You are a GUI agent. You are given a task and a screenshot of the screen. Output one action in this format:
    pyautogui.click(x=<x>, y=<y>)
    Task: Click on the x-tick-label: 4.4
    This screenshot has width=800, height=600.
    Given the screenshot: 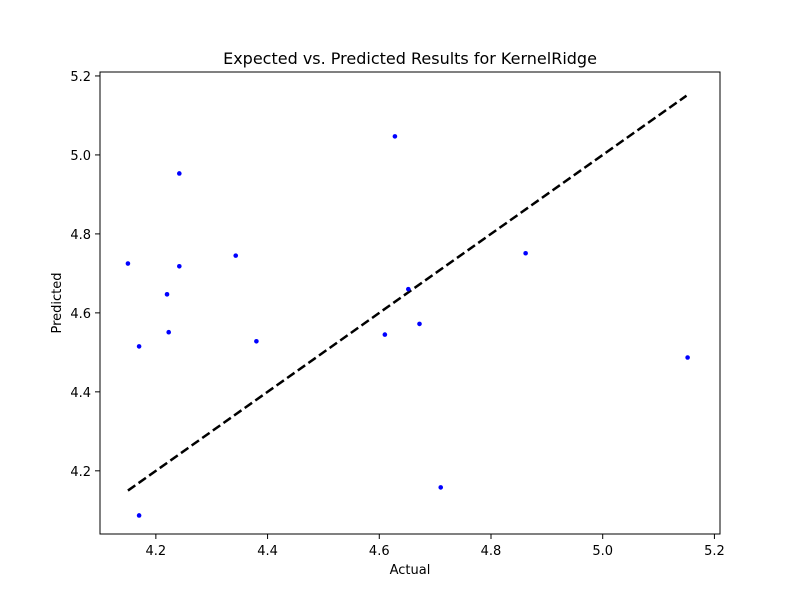 What is the action you would take?
    pyautogui.click(x=267, y=551)
    